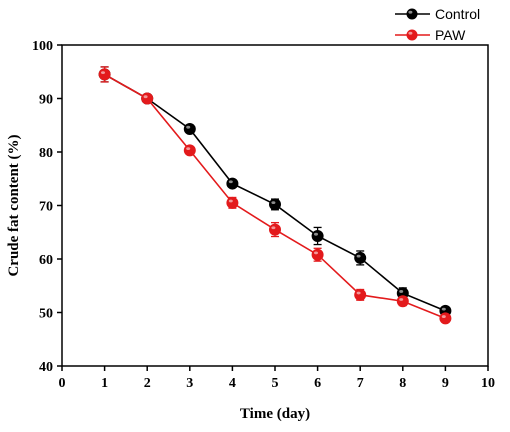  I want to click on legend: Control PAW, so click(437, 24).